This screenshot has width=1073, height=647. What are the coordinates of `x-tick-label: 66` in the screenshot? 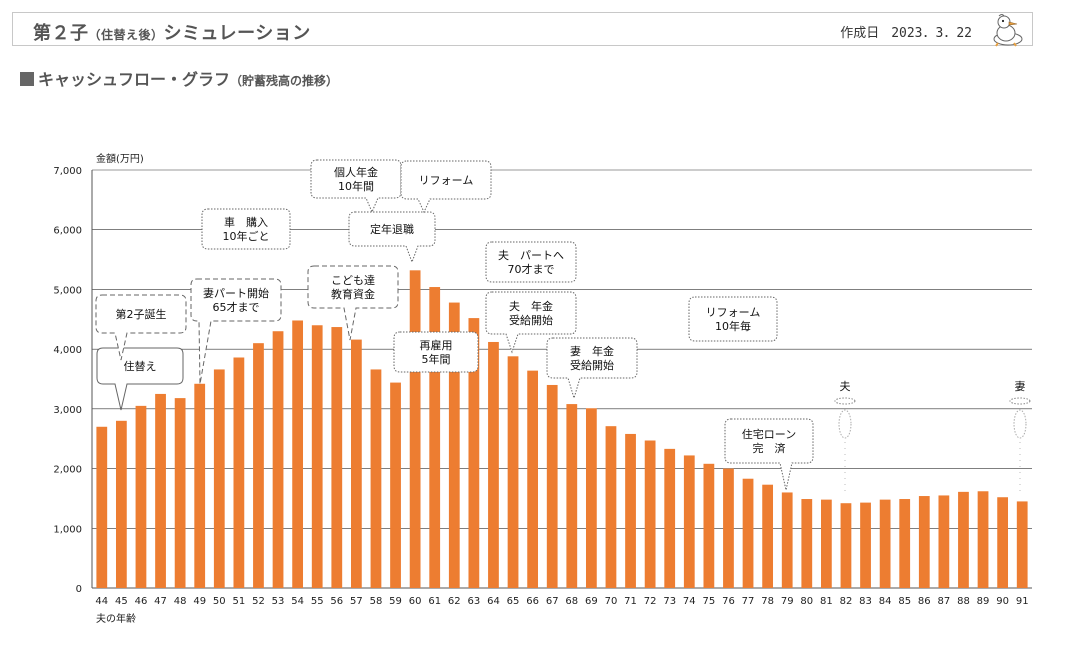 It's located at (532, 601).